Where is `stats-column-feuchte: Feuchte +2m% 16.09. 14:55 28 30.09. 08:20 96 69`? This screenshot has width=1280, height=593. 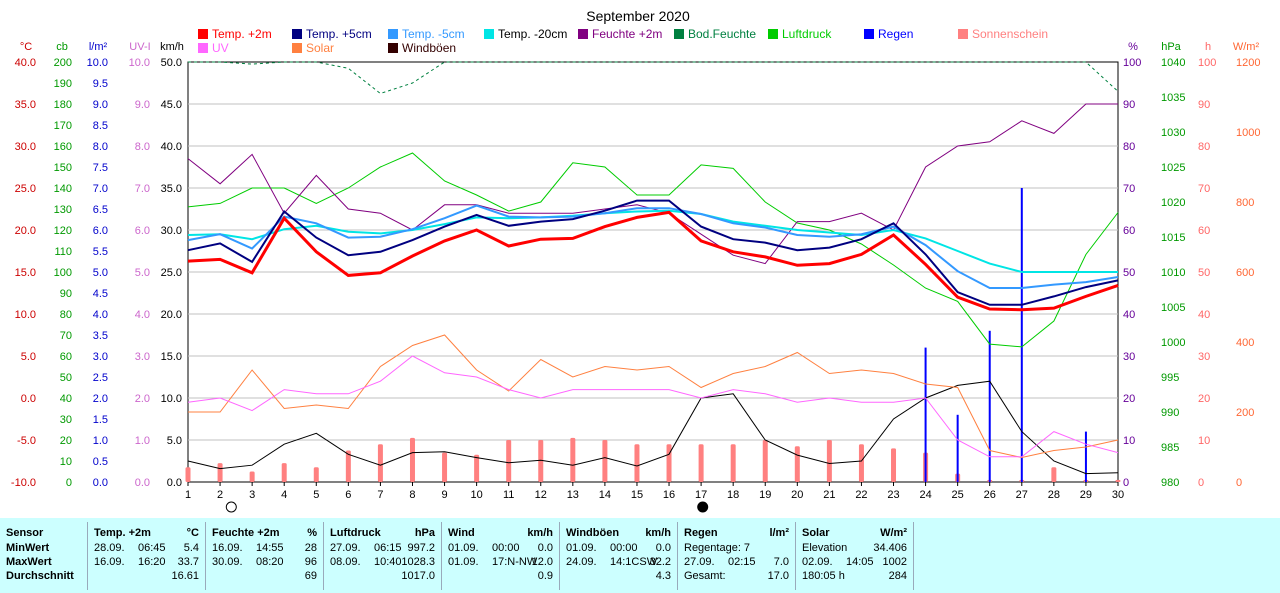
stats-column-feuchte: Feuchte +2m% 16.09. 14:55 28 30.09. 08:20 96 69 is located at coordinates (265, 556).